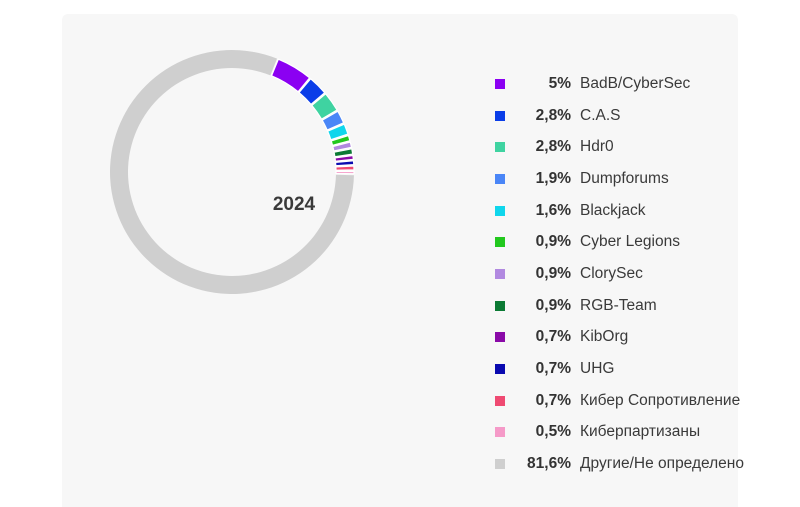  Describe the element at coordinates (635, 83) in the screenshot. I see `legend-label: BadB/CyberSec` at that location.